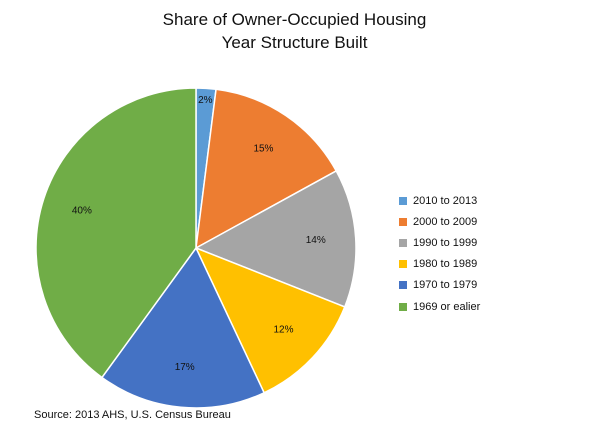 Image resolution: width=589 pixels, height=442 pixels. Describe the element at coordinates (445, 221) in the screenshot. I see `legend-label: 2000 to 2009` at that location.